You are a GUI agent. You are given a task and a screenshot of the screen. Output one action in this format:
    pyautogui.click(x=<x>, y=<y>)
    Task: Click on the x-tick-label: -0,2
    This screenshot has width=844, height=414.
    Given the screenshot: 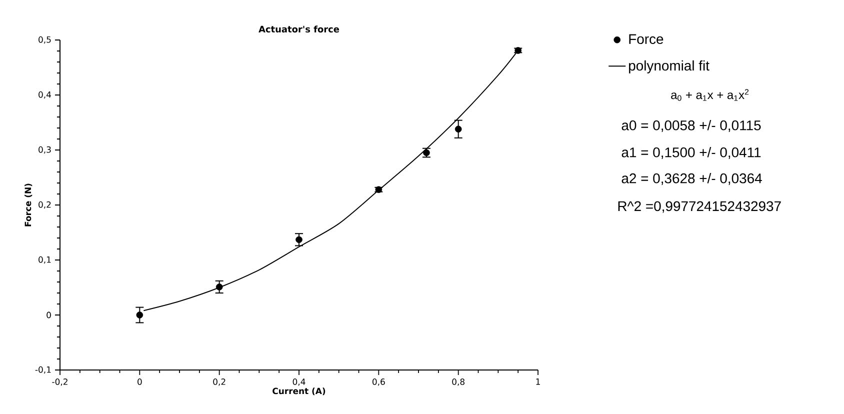 What is the action you would take?
    pyautogui.click(x=60, y=382)
    